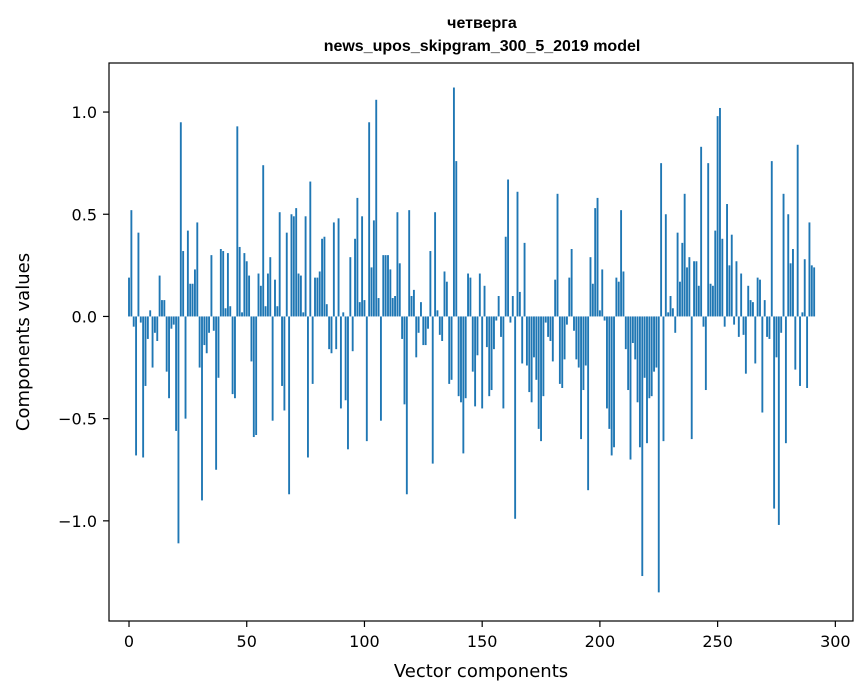 The height and width of the screenshot is (696, 867). What do you see at coordinates (717, 641) in the screenshot?
I see `x-tick-label: 250` at bounding box center [717, 641].